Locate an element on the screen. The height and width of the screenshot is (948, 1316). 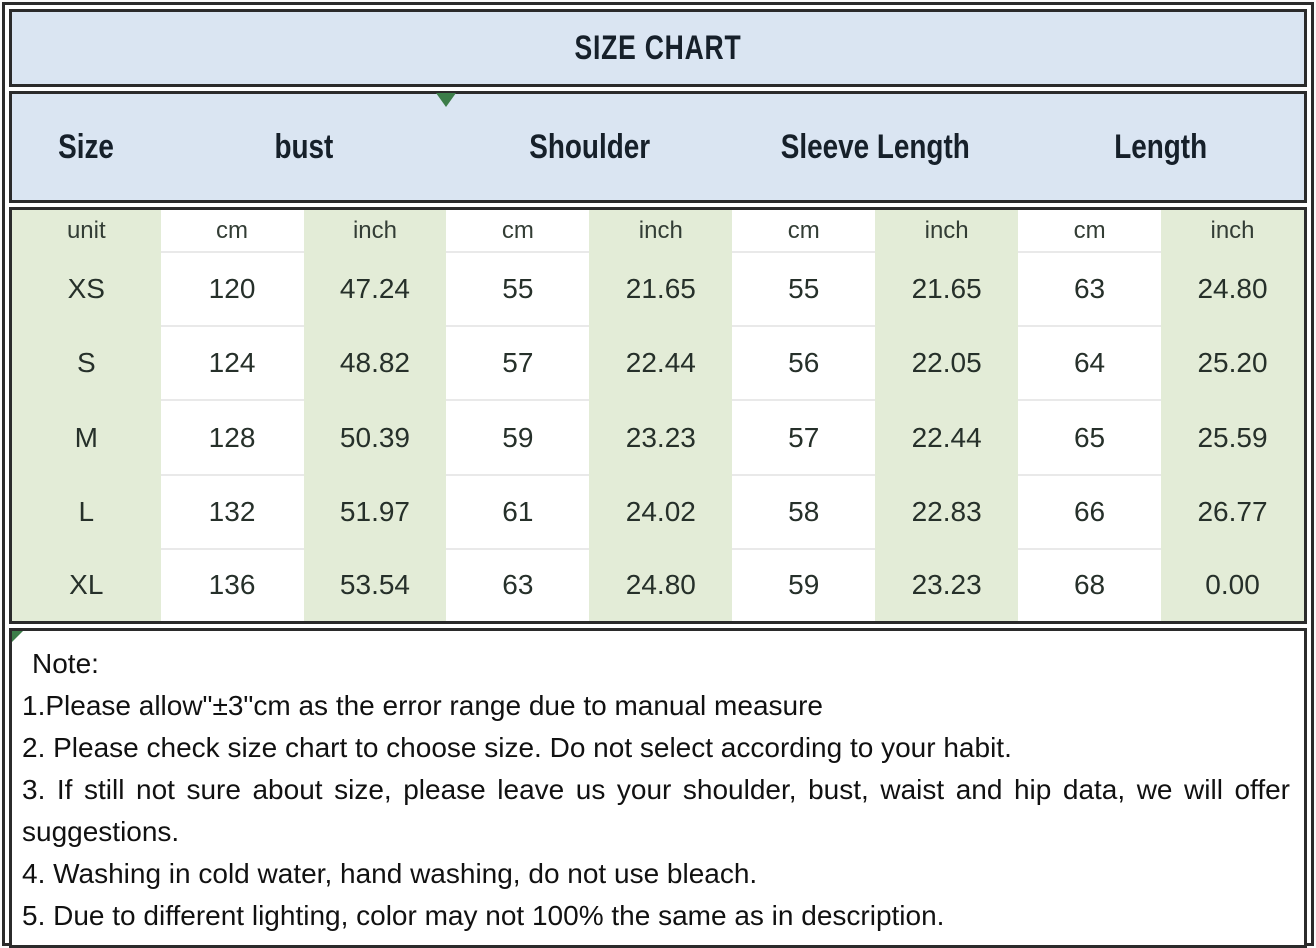
table-cell: 65 is located at coordinates (1090, 437).